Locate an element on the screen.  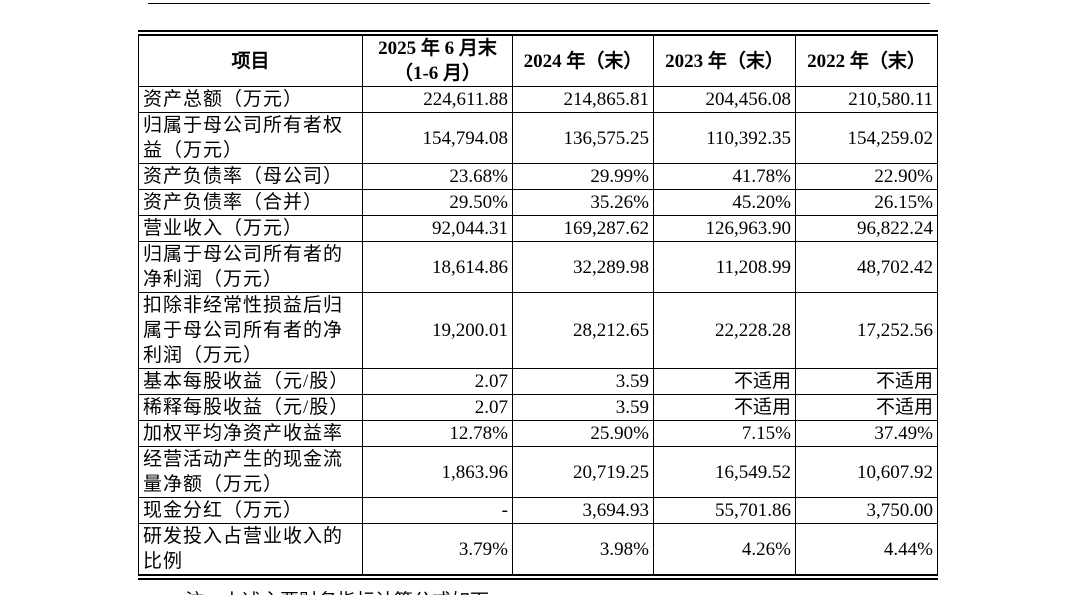
value-cell: 3,694.93 is located at coordinates (583, 510).